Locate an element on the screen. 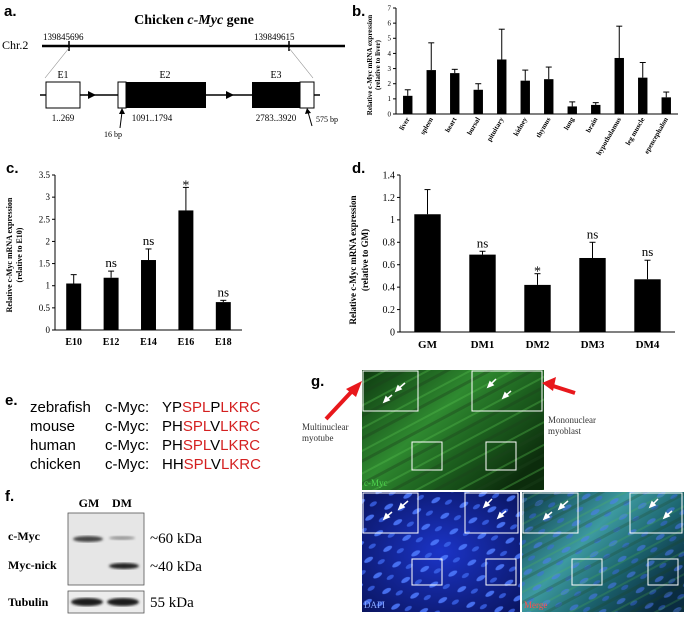 The width and height of the screenshot is (685, 620). y-tick-label: 7 is located at coordinates (390, 8).